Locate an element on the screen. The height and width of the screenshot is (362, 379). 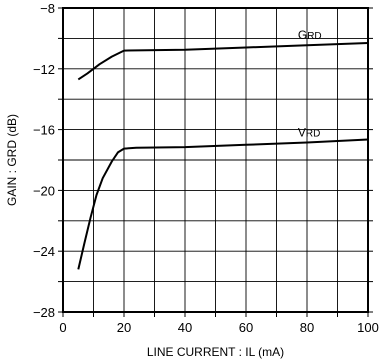
x-tick-label: 0 is located at coordinates (62, 327).